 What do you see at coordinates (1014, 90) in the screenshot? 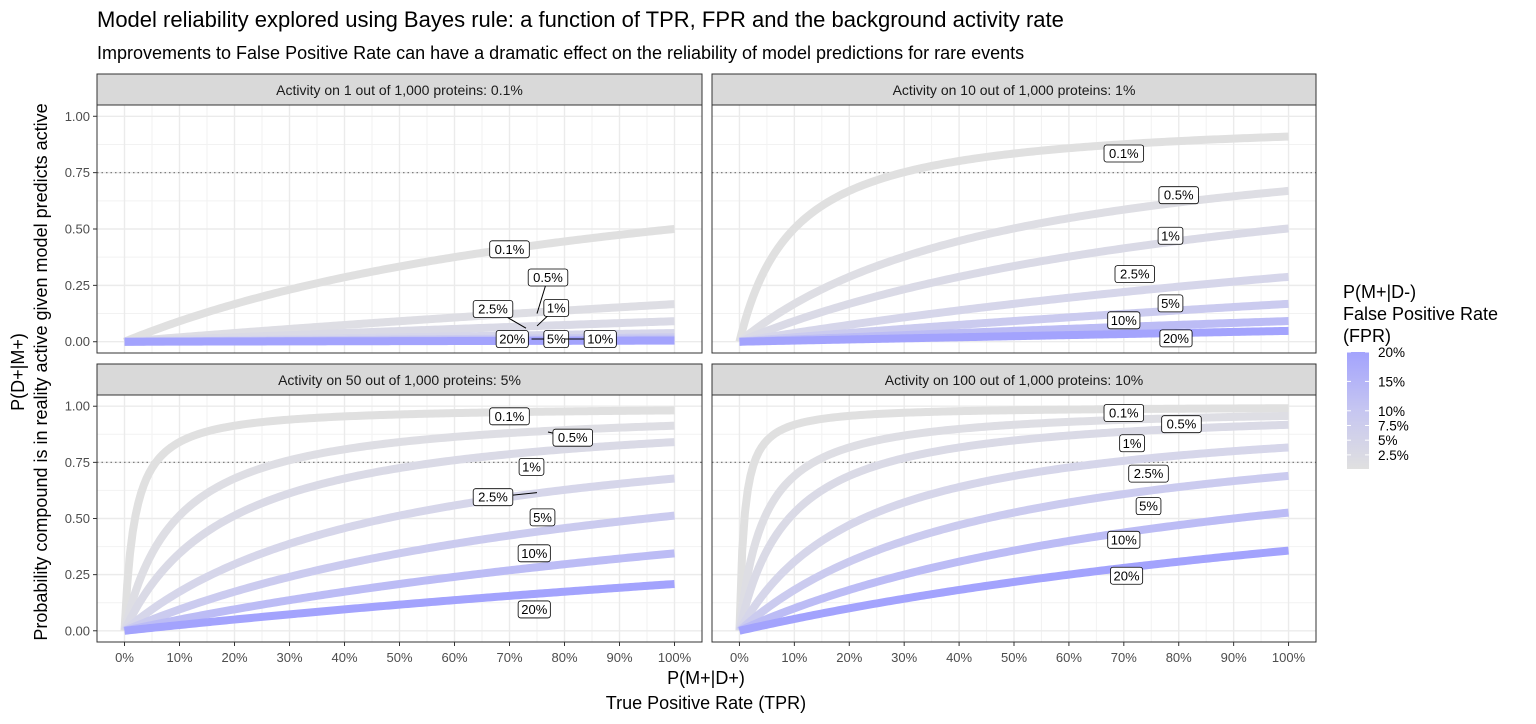
I see `facet-strip-label: Activity on 10 out of 1,000 proteins: 1%` at bounding box center [1014, 90].